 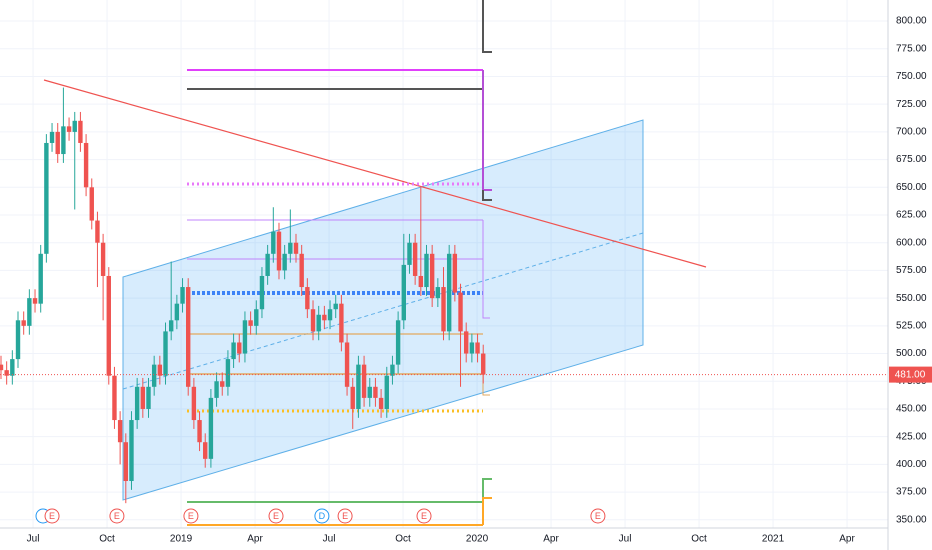 I want to click on x-tick-label: 2020, so click(x=477, y=539).